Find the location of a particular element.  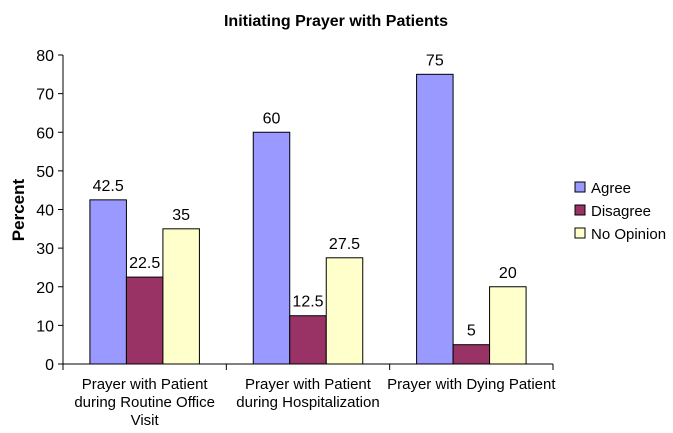

legend-label: Disagree is located at coordinates (621, 211).